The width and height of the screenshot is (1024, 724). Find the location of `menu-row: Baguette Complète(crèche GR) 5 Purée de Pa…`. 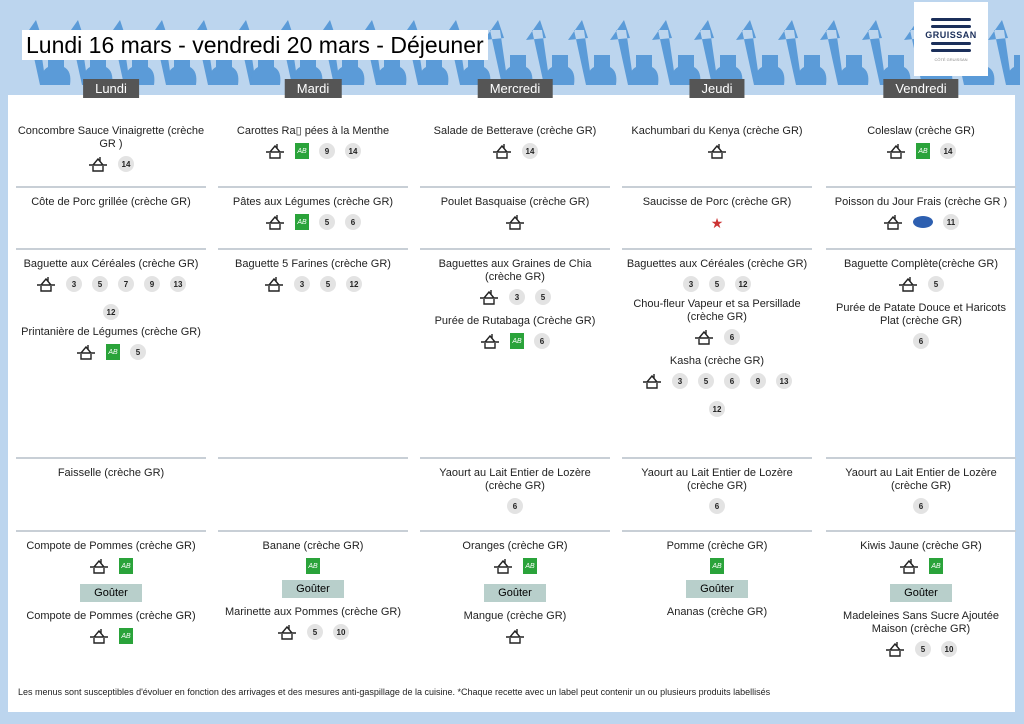

menu-row: Baguette Complète(crèche GR) 5 Purée de Pa… is located at coordinates (921, 352).